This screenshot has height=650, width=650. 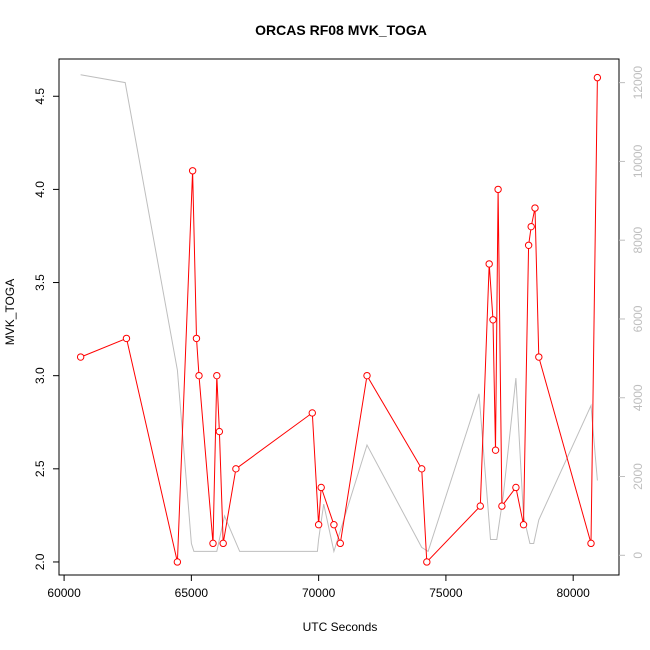 I want to click on y2-tick-label-0: 0, so click(x=638, y=555).